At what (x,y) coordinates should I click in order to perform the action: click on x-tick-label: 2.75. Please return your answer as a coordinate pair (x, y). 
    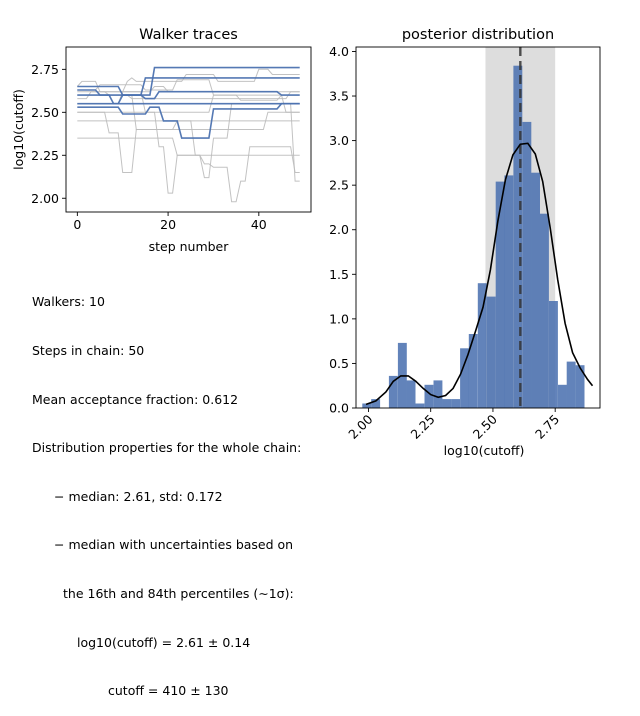
    Looking at the image, I should click on (547, 427).